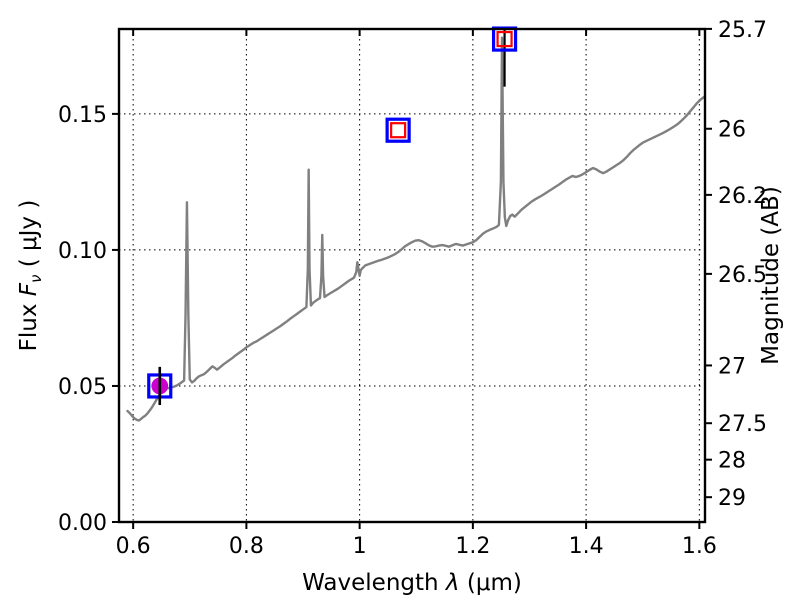  I want to click on ytick-label-left: 0.05, so click(82, 387).